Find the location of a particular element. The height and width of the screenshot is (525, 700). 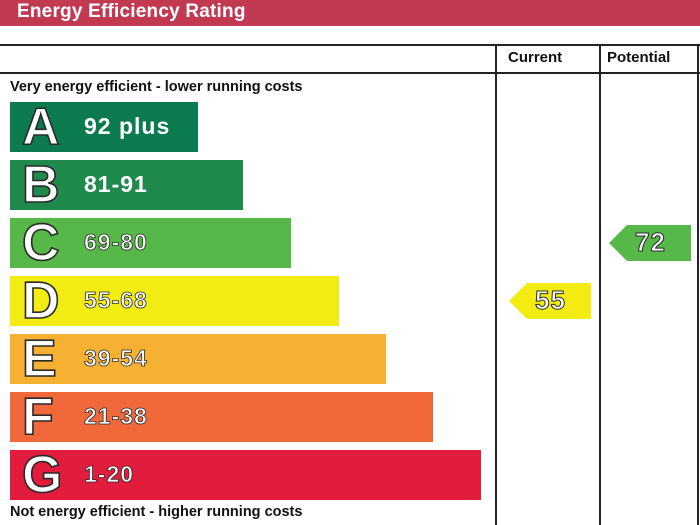

potential-rating-indicator-value: 72 is located at coordinates (650, 242).